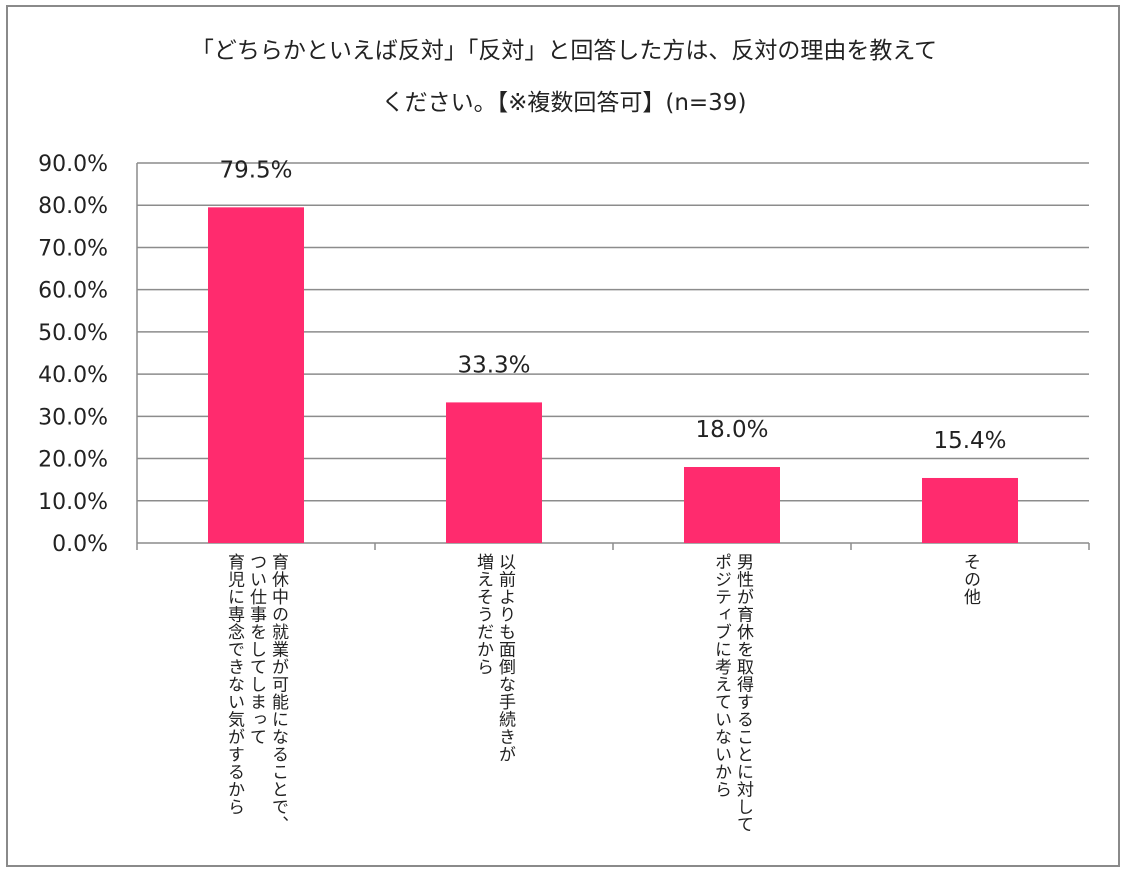 The width and height of the screenshot is (1128, 875). Describe the element at coordinates (73, 502) in the screenshot. I see `y-tick-label: 10.0%` at that location.